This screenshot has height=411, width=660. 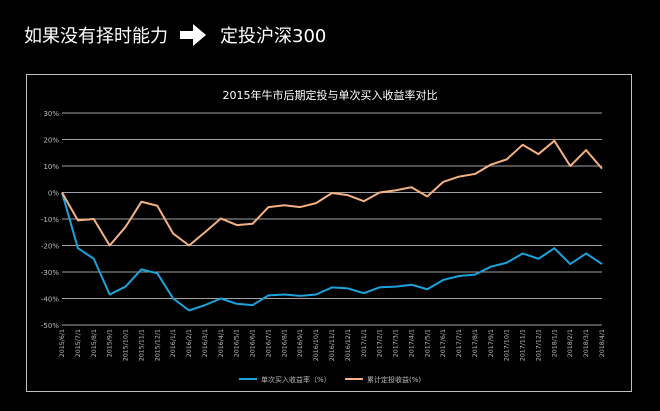 I want to click on y-tick-label: -20%, so click(x=50, y=247).